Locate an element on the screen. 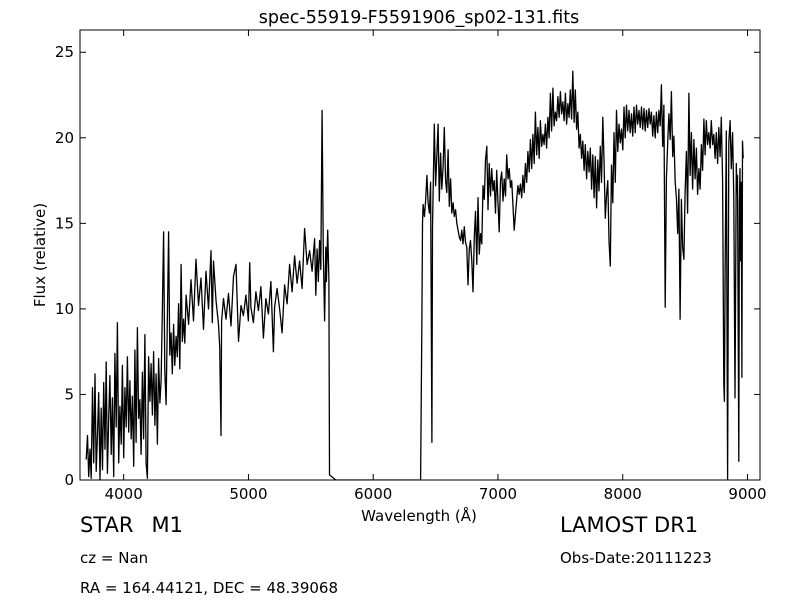 This screenshot has width=800, height=600. x-tick-label: 4000 is located at coordinates (124, 494).